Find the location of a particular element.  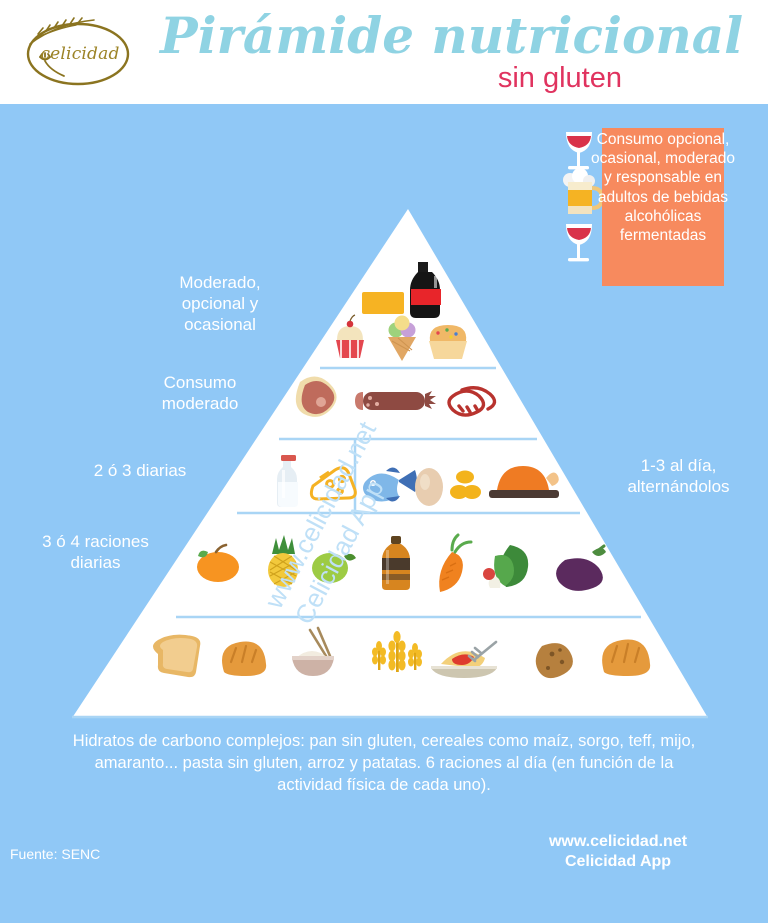

butter-icon is located at coordinates (383, 303).